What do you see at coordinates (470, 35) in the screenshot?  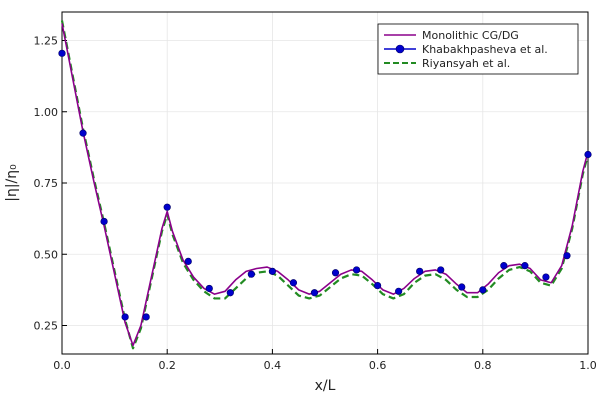 I see `legend-label-monolithic: Monolithic CG/DG` at bounding box center [470, 35].